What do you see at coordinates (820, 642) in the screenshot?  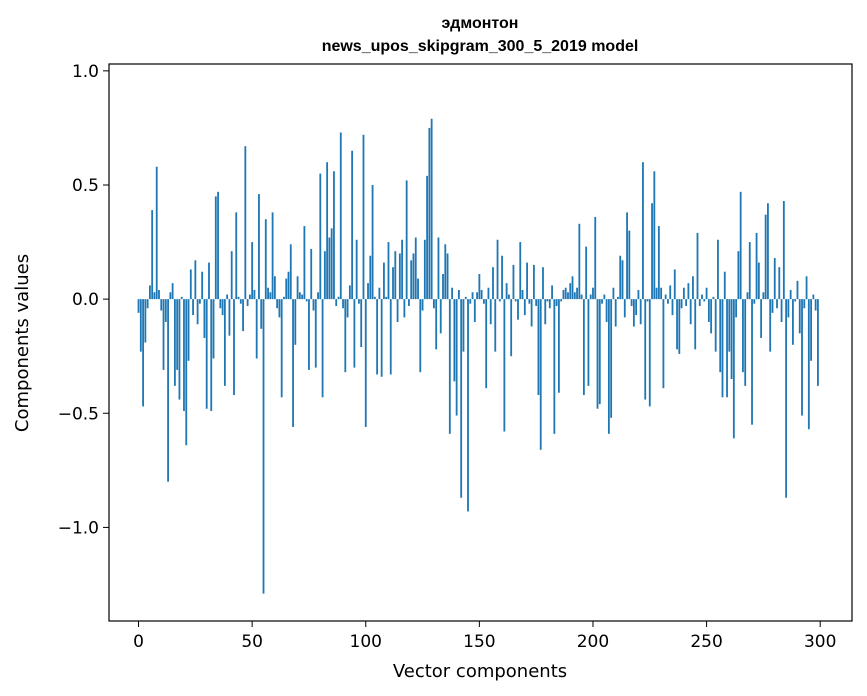 I see `x-tick-label: 300` at bounding box center [820, 642].